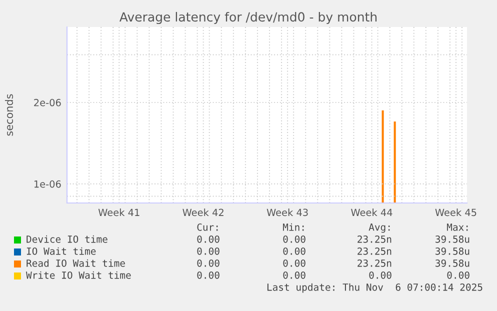 The width and height of the screenshot is (497, 311). I want to click on legend-label: Read IO Wait time, so click(75, 263).